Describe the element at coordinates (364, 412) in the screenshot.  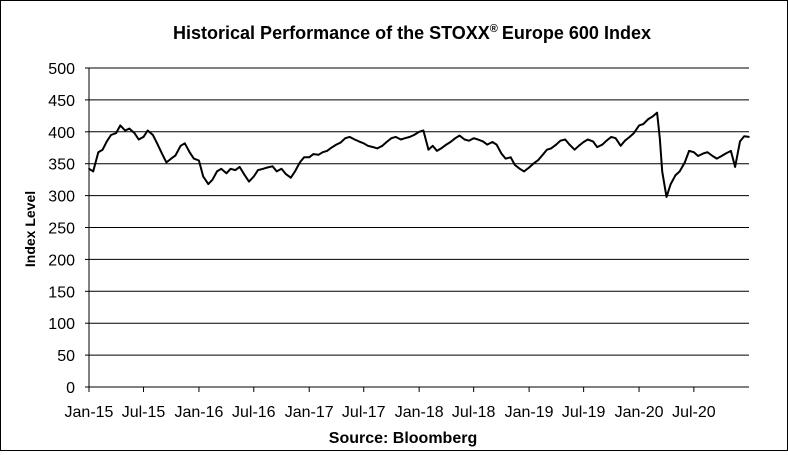
I see `x-tick-label: Jul-17` at that location.